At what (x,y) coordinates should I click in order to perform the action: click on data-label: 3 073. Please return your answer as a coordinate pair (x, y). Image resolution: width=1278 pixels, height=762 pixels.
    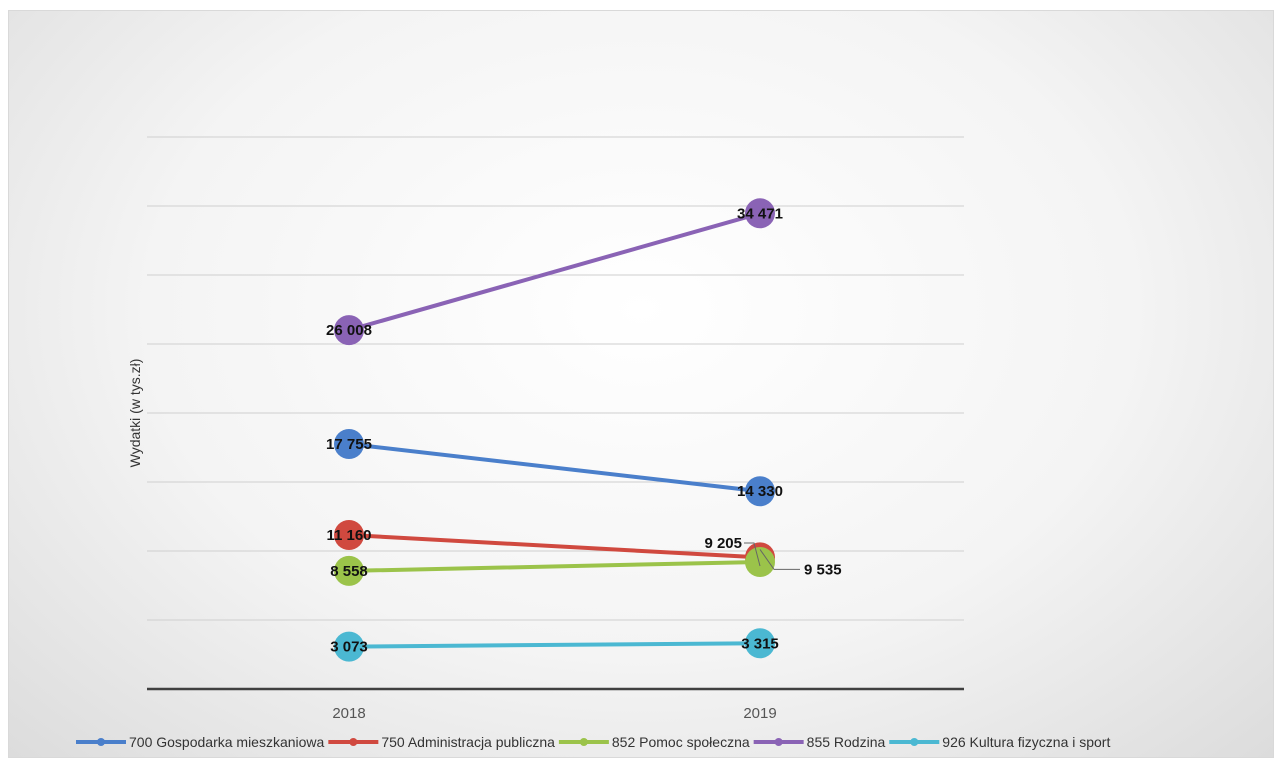
    Looking at the image, I should click on (349, 647).